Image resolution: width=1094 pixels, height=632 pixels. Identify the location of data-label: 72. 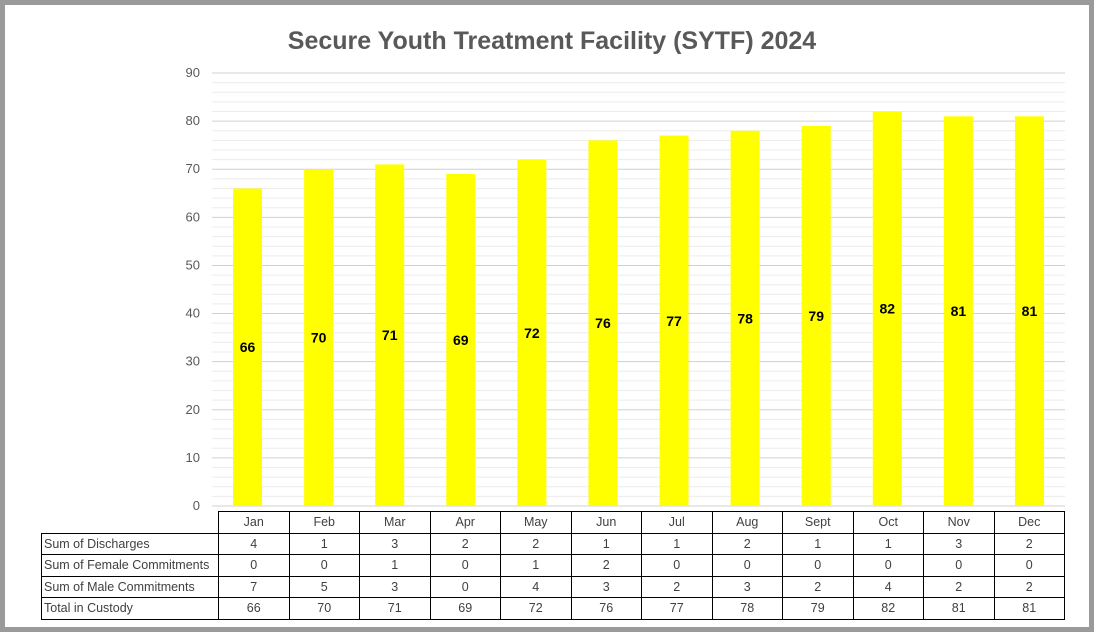
(532, 333).